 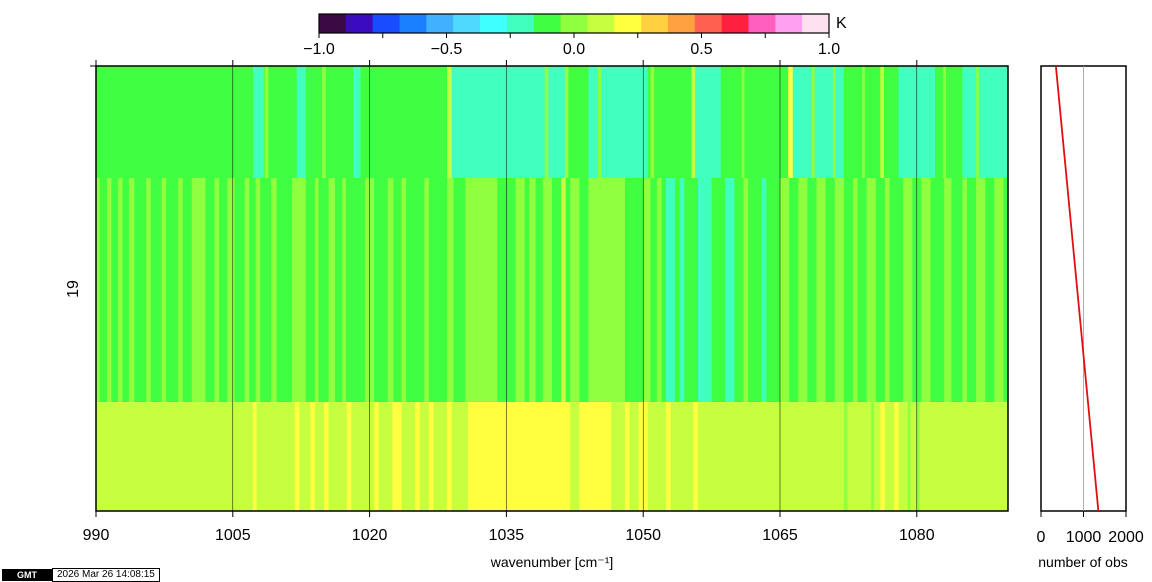 What do you see at coordinates (829, 49) in the screenshot?
I see `colorbar-tick-label: 1.0` at bounding box center [829, 49].